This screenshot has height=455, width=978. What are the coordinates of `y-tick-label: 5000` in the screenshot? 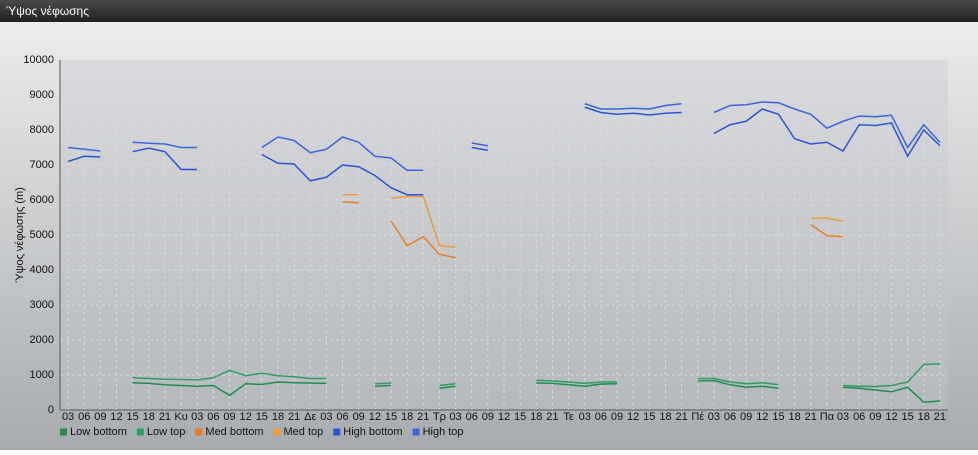 It's located at (42, 235).